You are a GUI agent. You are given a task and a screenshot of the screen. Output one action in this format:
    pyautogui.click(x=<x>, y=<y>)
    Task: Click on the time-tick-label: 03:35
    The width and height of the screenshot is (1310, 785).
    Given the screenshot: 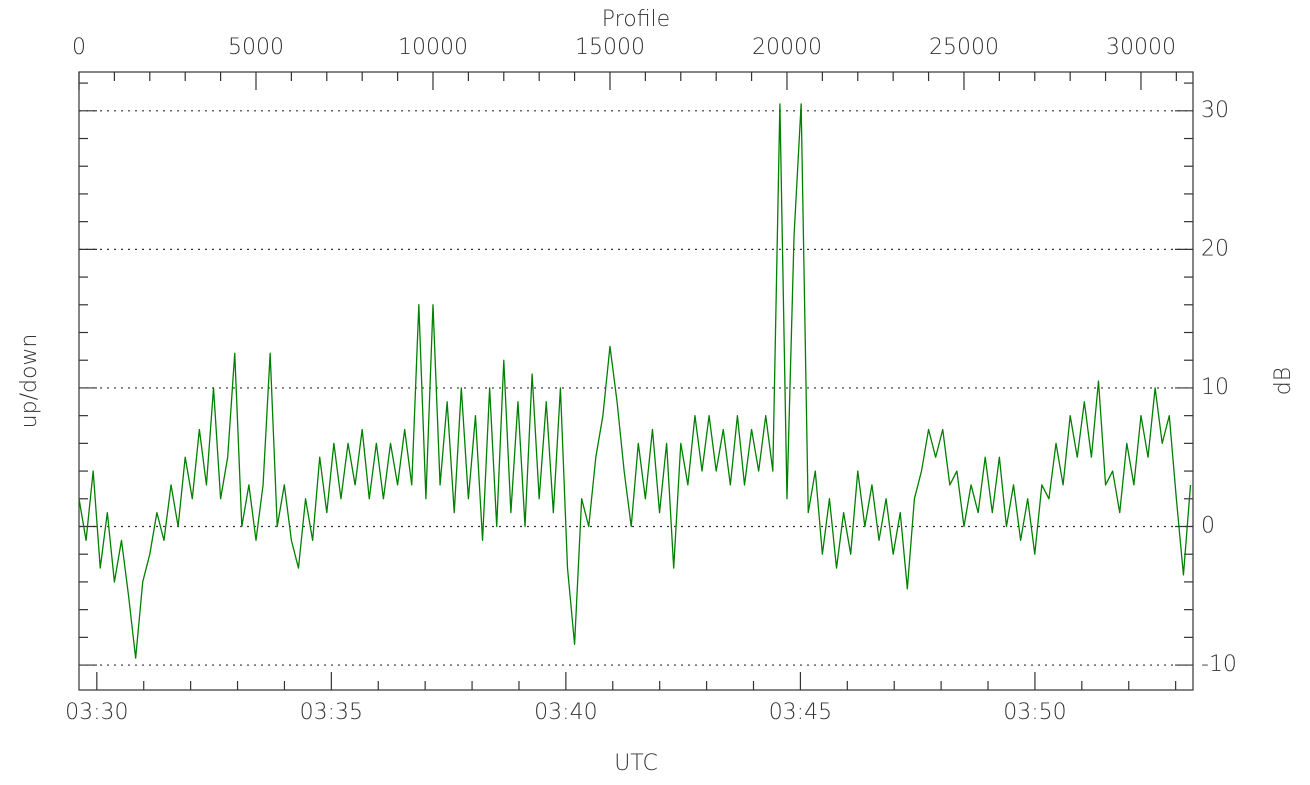 What is the action you would take?
    pyautogui.click(x=331, y=712)
    